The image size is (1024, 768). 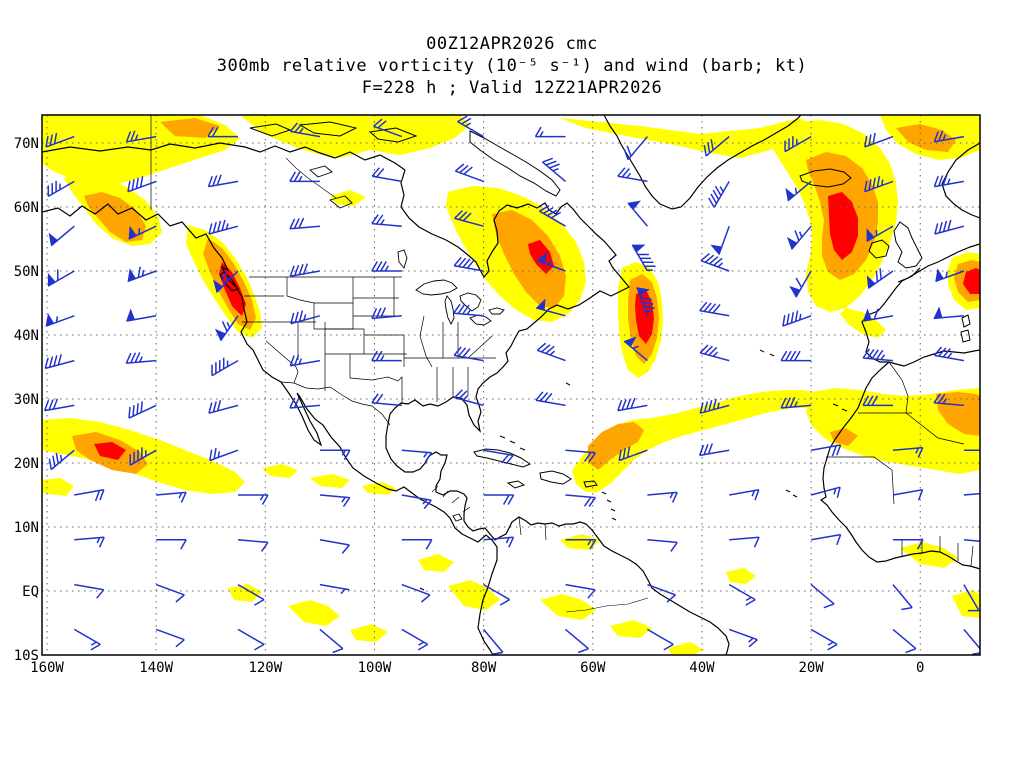 I want to click on lon-axis-label: 160W, so click(x=47, y=668).